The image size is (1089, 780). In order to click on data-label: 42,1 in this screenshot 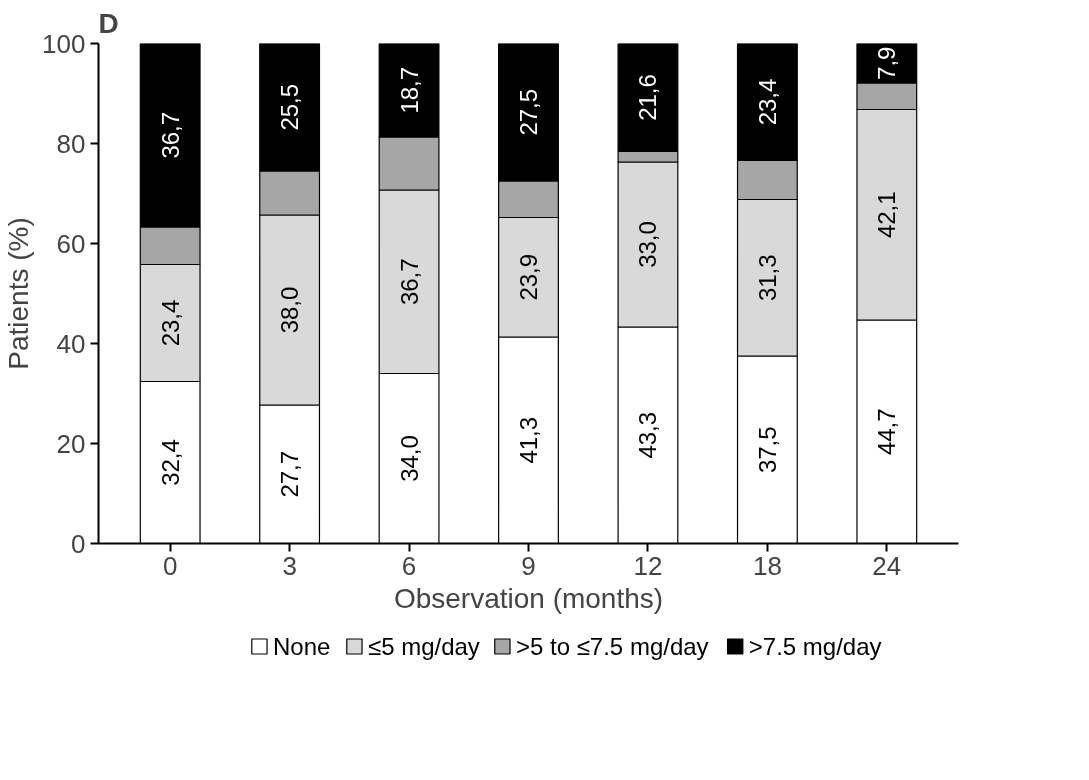, I will do `click(887, 215)`.